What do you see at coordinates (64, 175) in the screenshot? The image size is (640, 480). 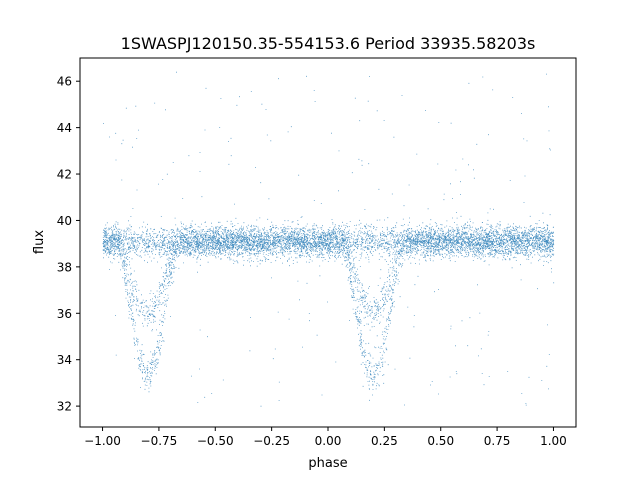 I see `y-tick-label: 42` at bounding box center [64, 175].